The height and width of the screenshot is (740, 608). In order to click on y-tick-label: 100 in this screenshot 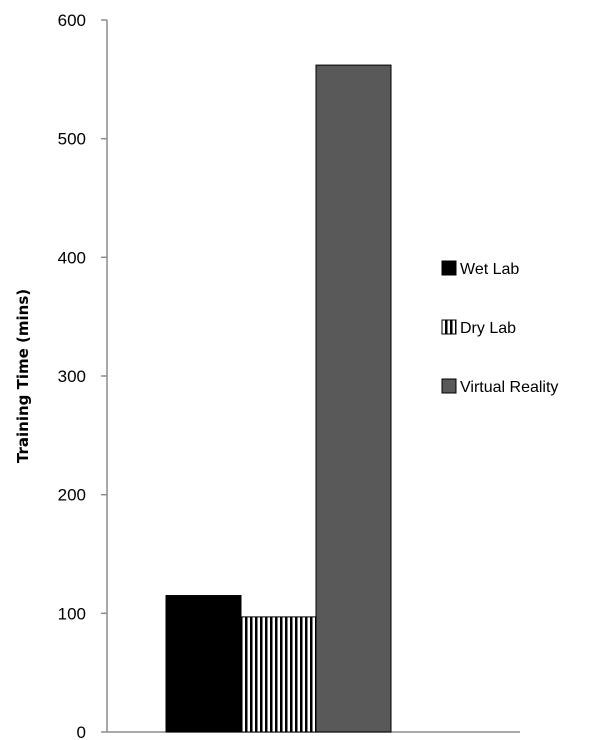, I will do `click(72, 613)`.